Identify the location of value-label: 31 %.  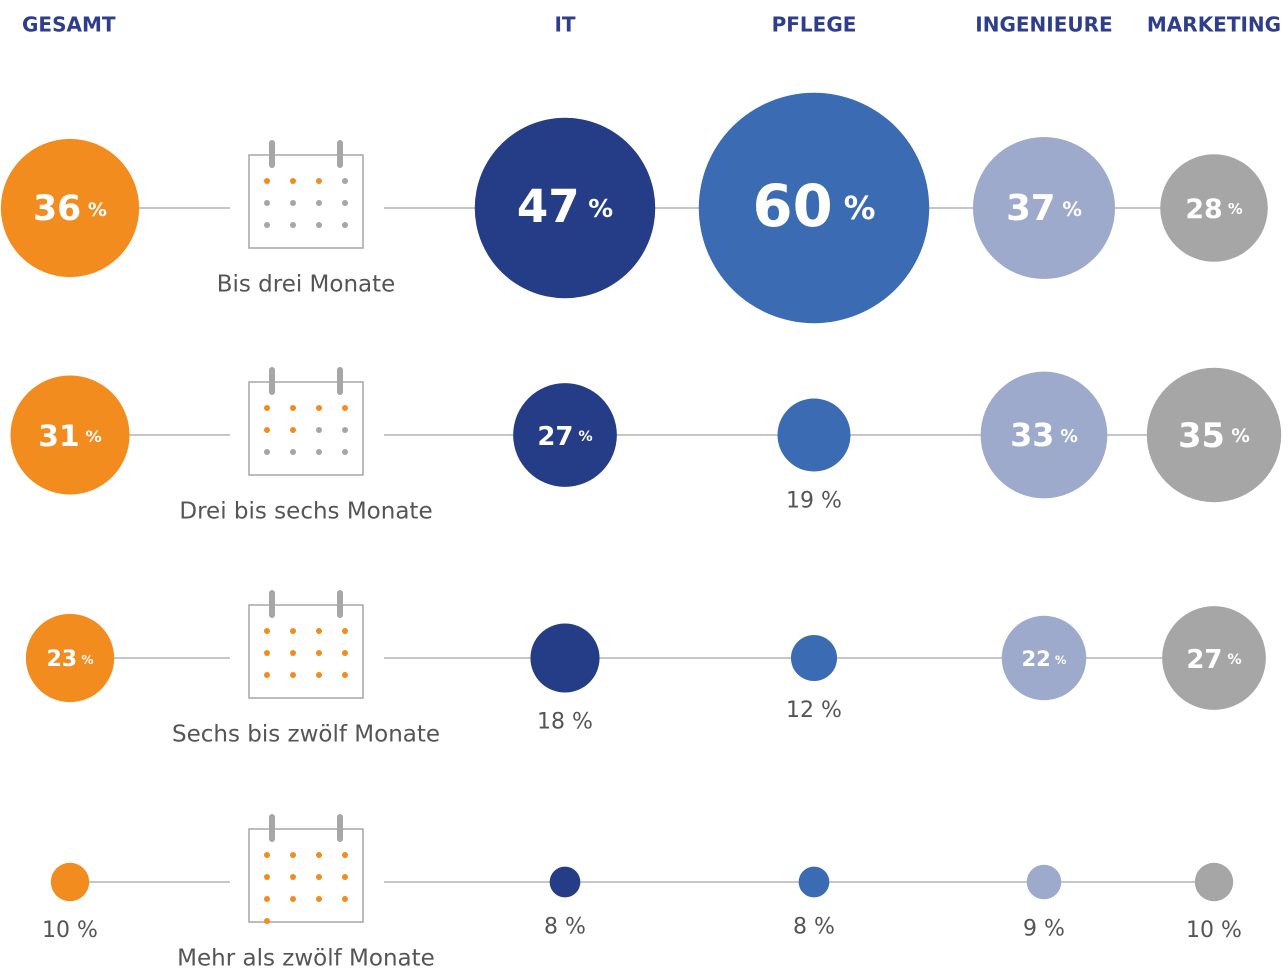
(70, 436).